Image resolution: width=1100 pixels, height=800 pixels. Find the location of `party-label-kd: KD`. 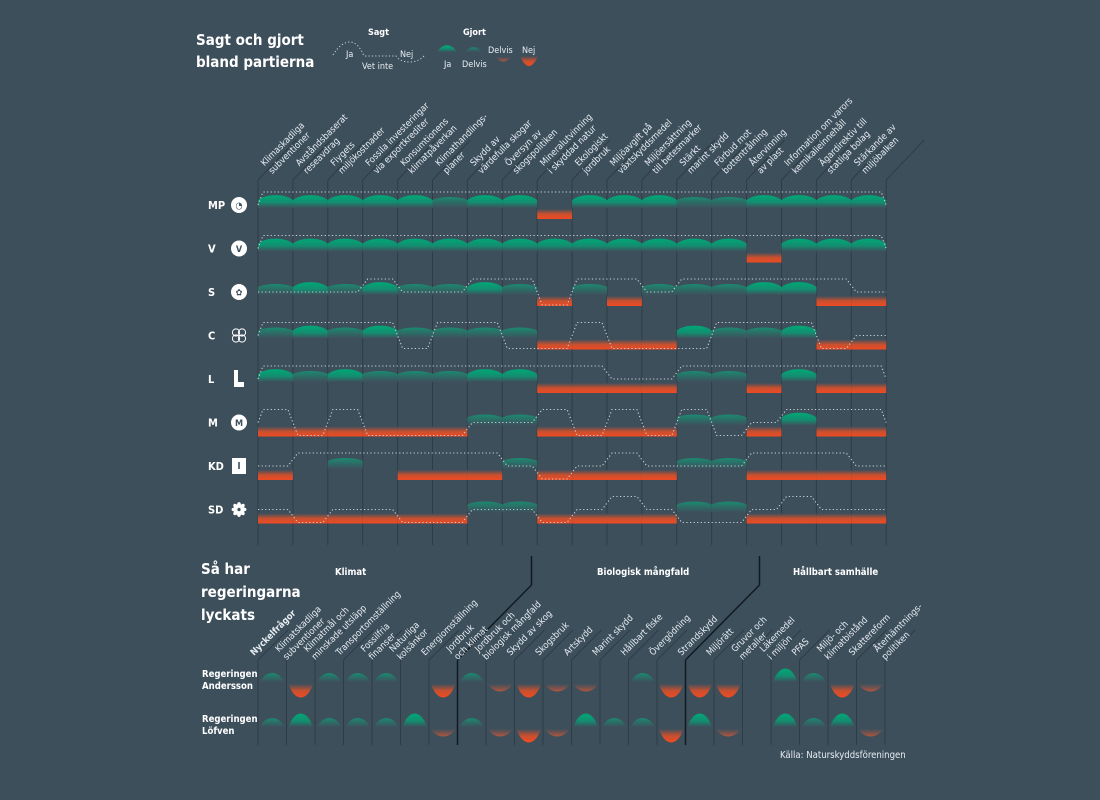

party-label-kd: KD is located at coordinates (216, 466).